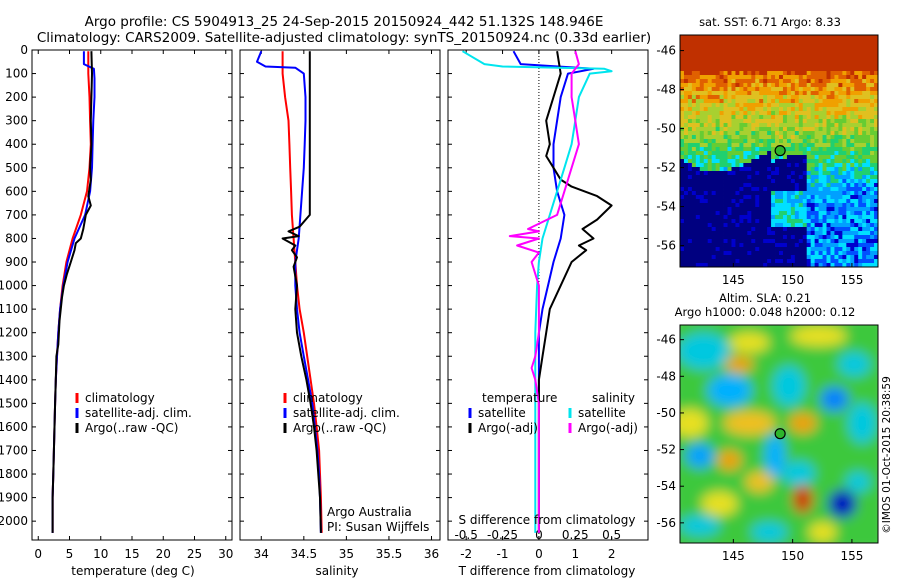 Image resolution: width=900 pixels, height=580 pixels. What do you see at coordinates (818, 335) in the screenshot?
I see `sla-anomaly-blob` at bounding box center [818, 335].